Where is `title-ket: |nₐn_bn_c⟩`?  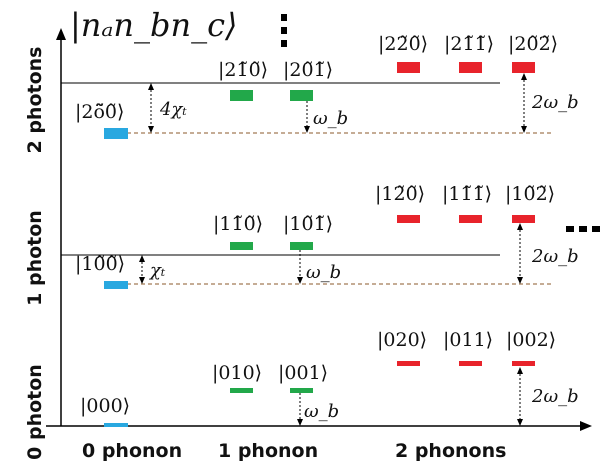
title-ket: |nₐn_bn_c⟩ is located at coordinates (154, 25).